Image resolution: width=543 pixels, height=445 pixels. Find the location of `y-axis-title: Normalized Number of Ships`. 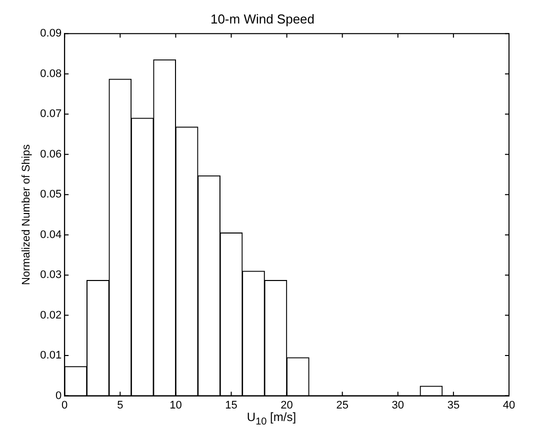

y-axis-title: Normalized Number of Ships is located at coordinates (26, 215).